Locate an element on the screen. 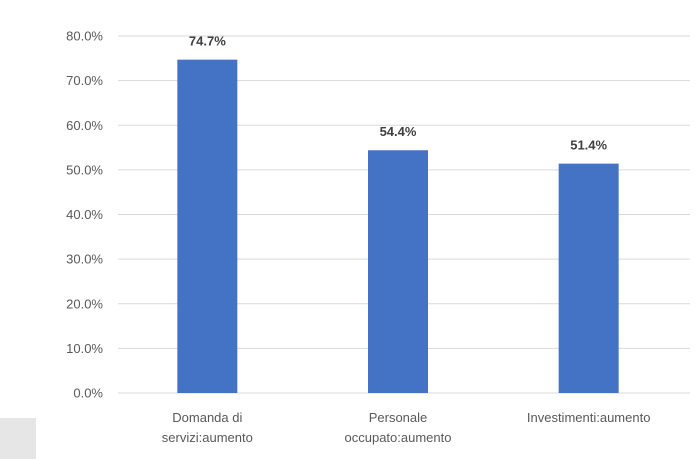  y-tick-label: 0.0% is located at coordinates (88, 393).